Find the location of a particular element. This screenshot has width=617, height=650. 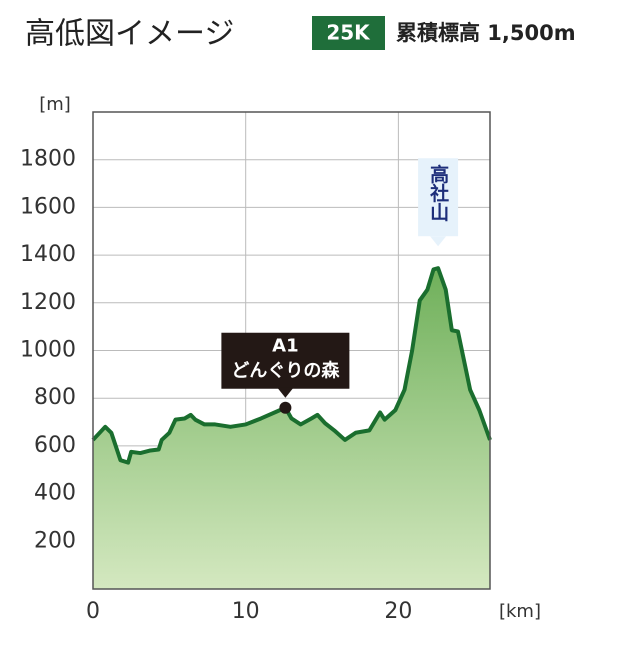

y-unit: [m] is located at coordinates (55, 104).